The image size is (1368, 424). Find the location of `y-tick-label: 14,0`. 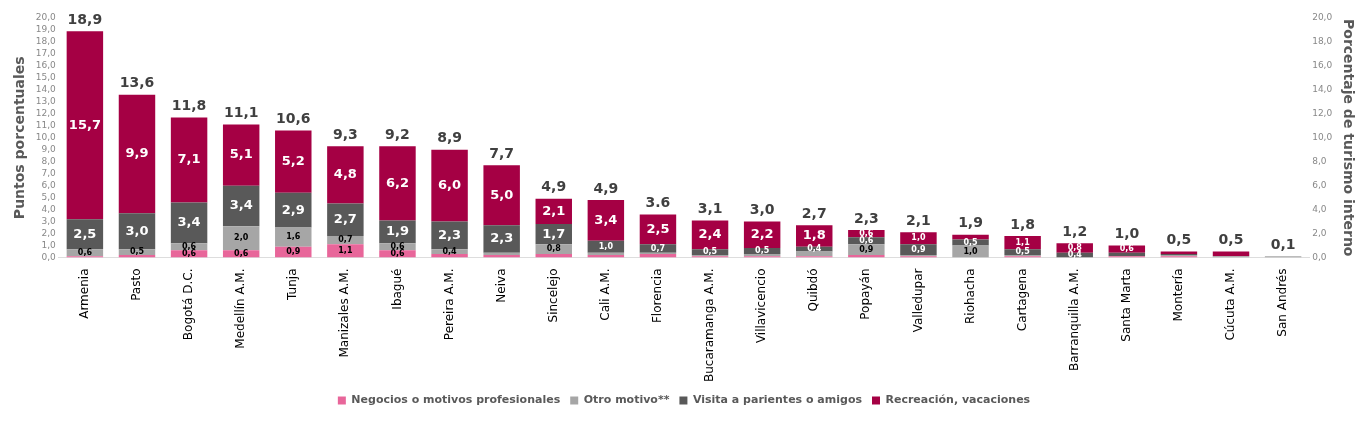

y-tick-label: 14,0 is located at coordinates (46, 89).